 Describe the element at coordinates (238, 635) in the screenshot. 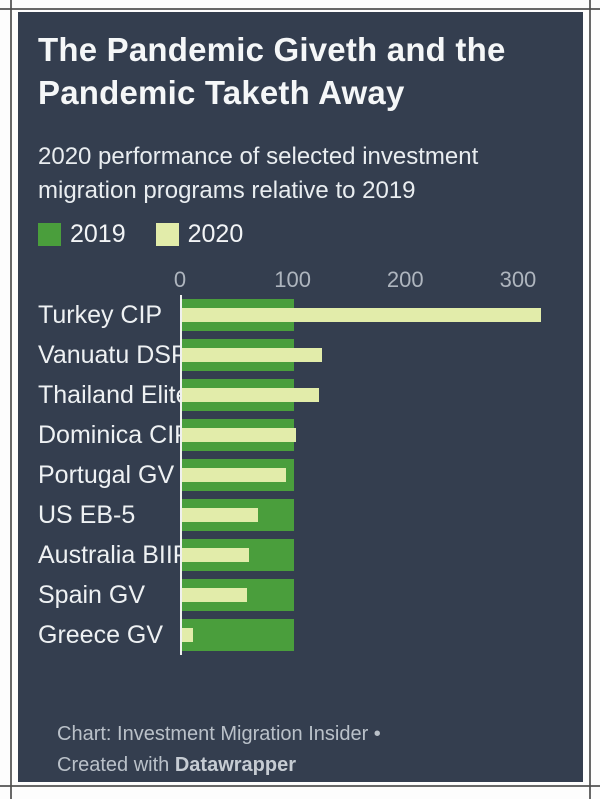

I see `bar-2019` at that location.